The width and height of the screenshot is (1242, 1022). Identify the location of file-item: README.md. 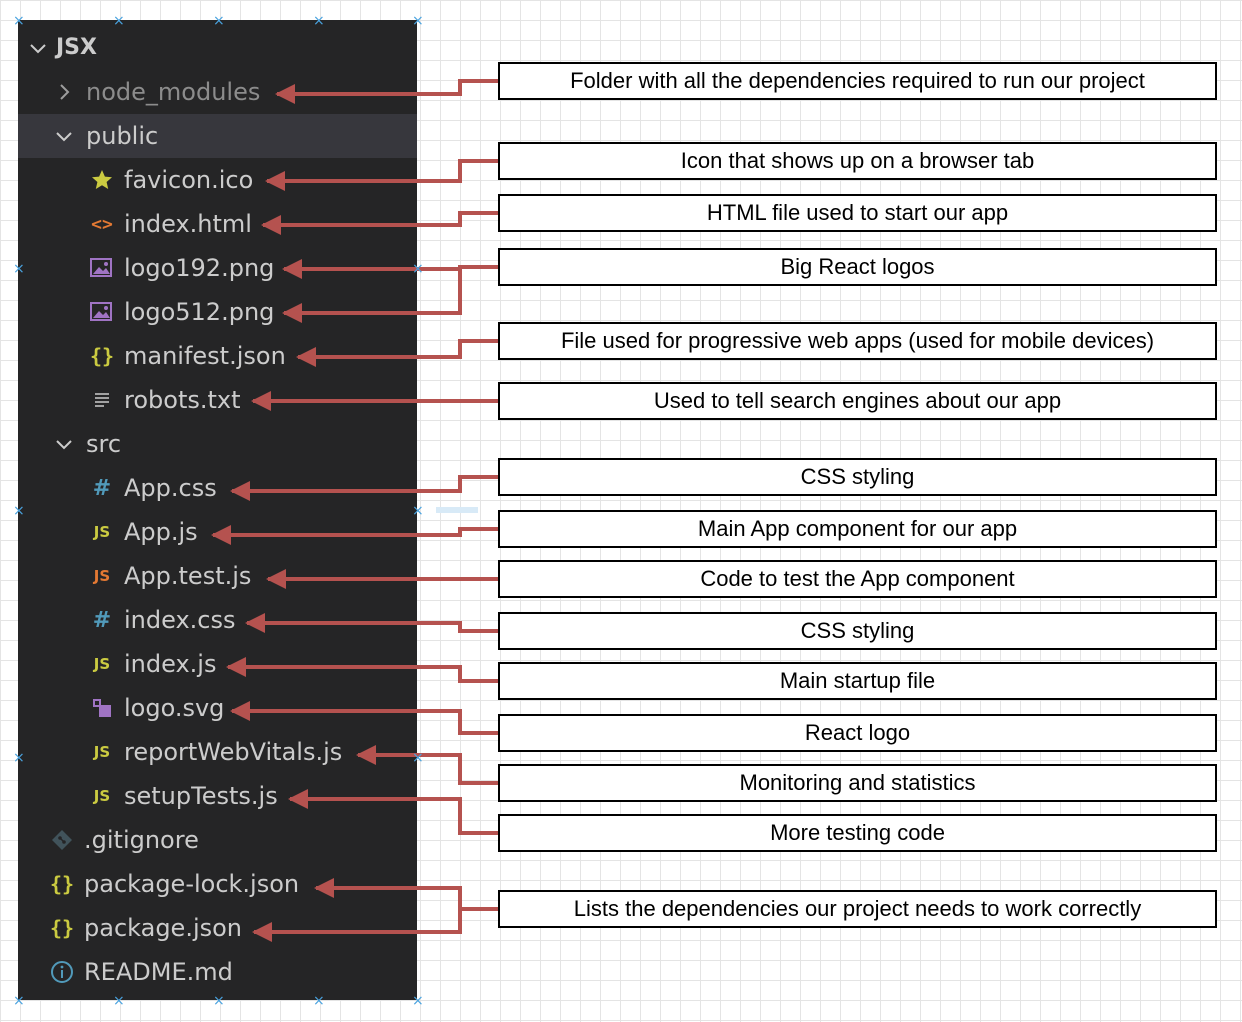
(217, 972).